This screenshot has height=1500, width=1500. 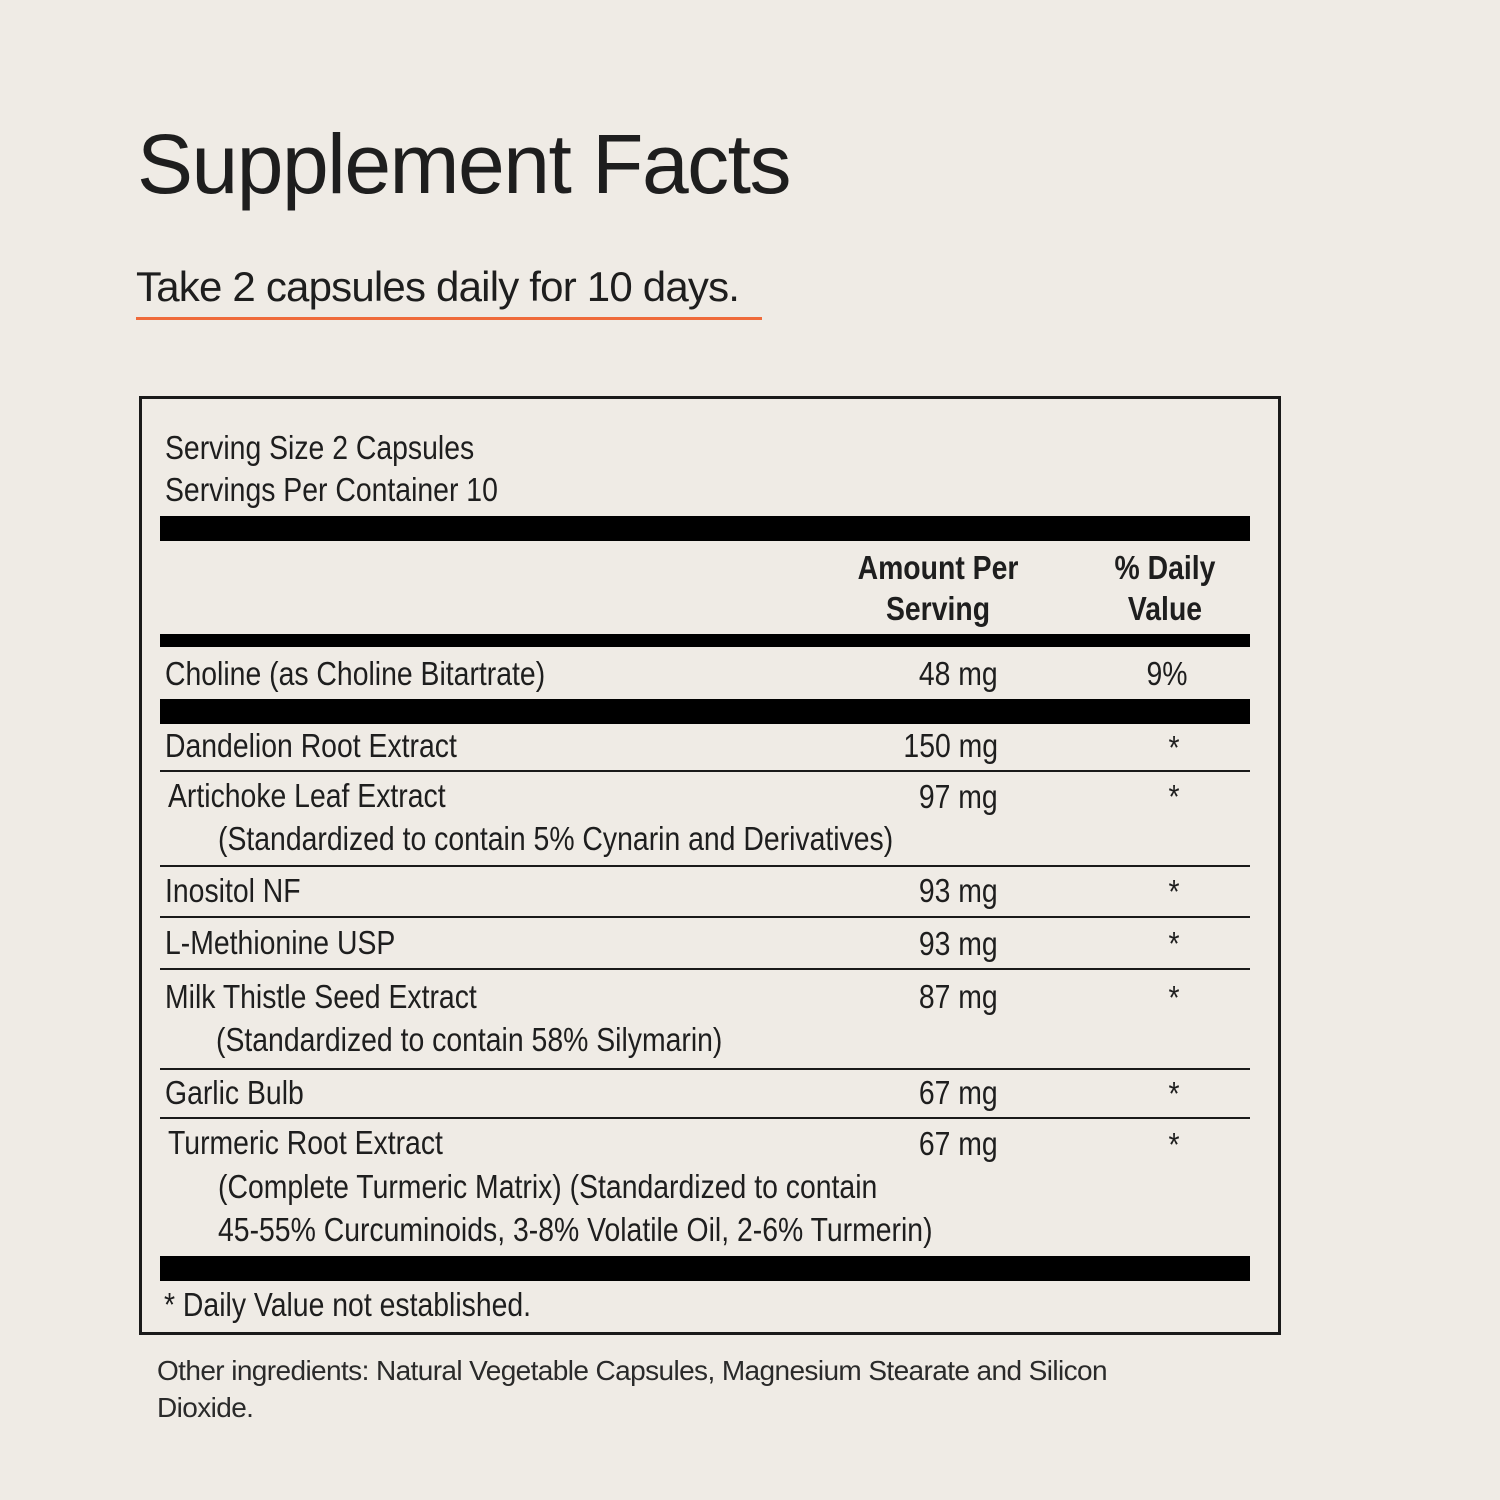 What do you see at coordinates (705, 1268) in the screenshot?
I see `thick-divider-bottom` at bounding box center [705, 1268].